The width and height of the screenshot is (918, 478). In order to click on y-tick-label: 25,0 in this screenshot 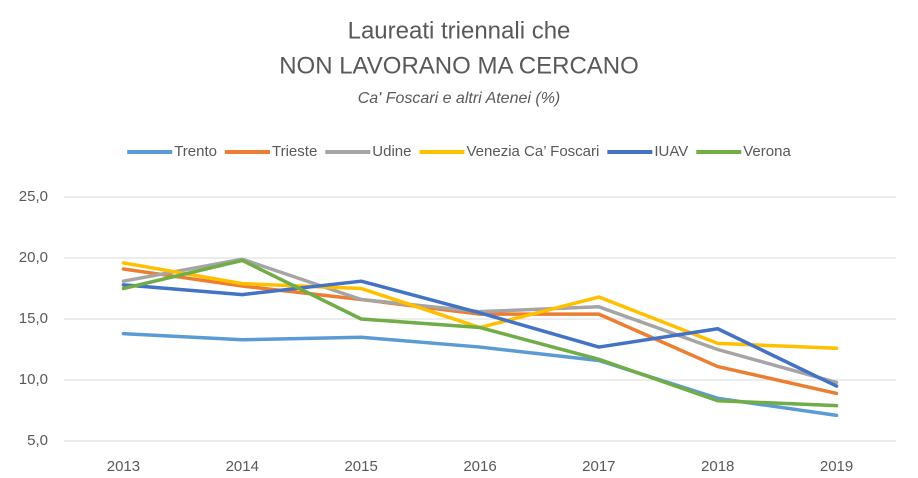, I will do `click(33, 196)`.